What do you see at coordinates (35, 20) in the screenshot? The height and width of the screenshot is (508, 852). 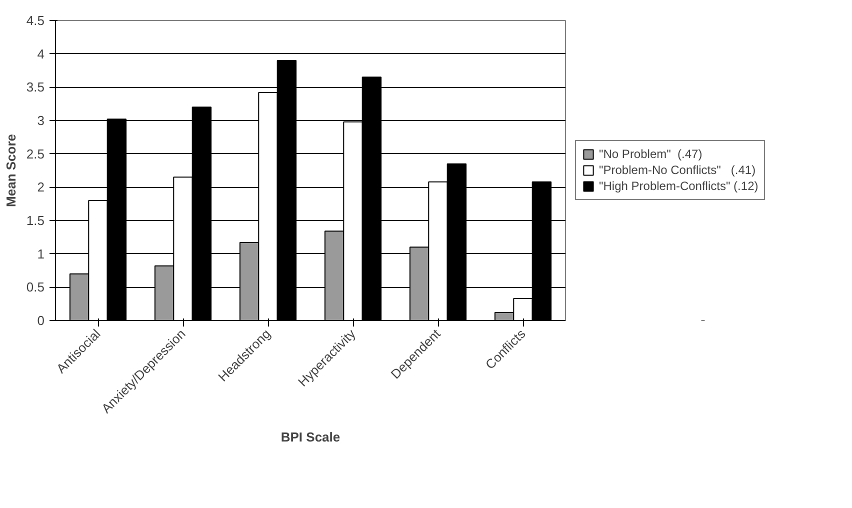 I see `y-tick-label: 4.5` at bounding box center [35, 20].